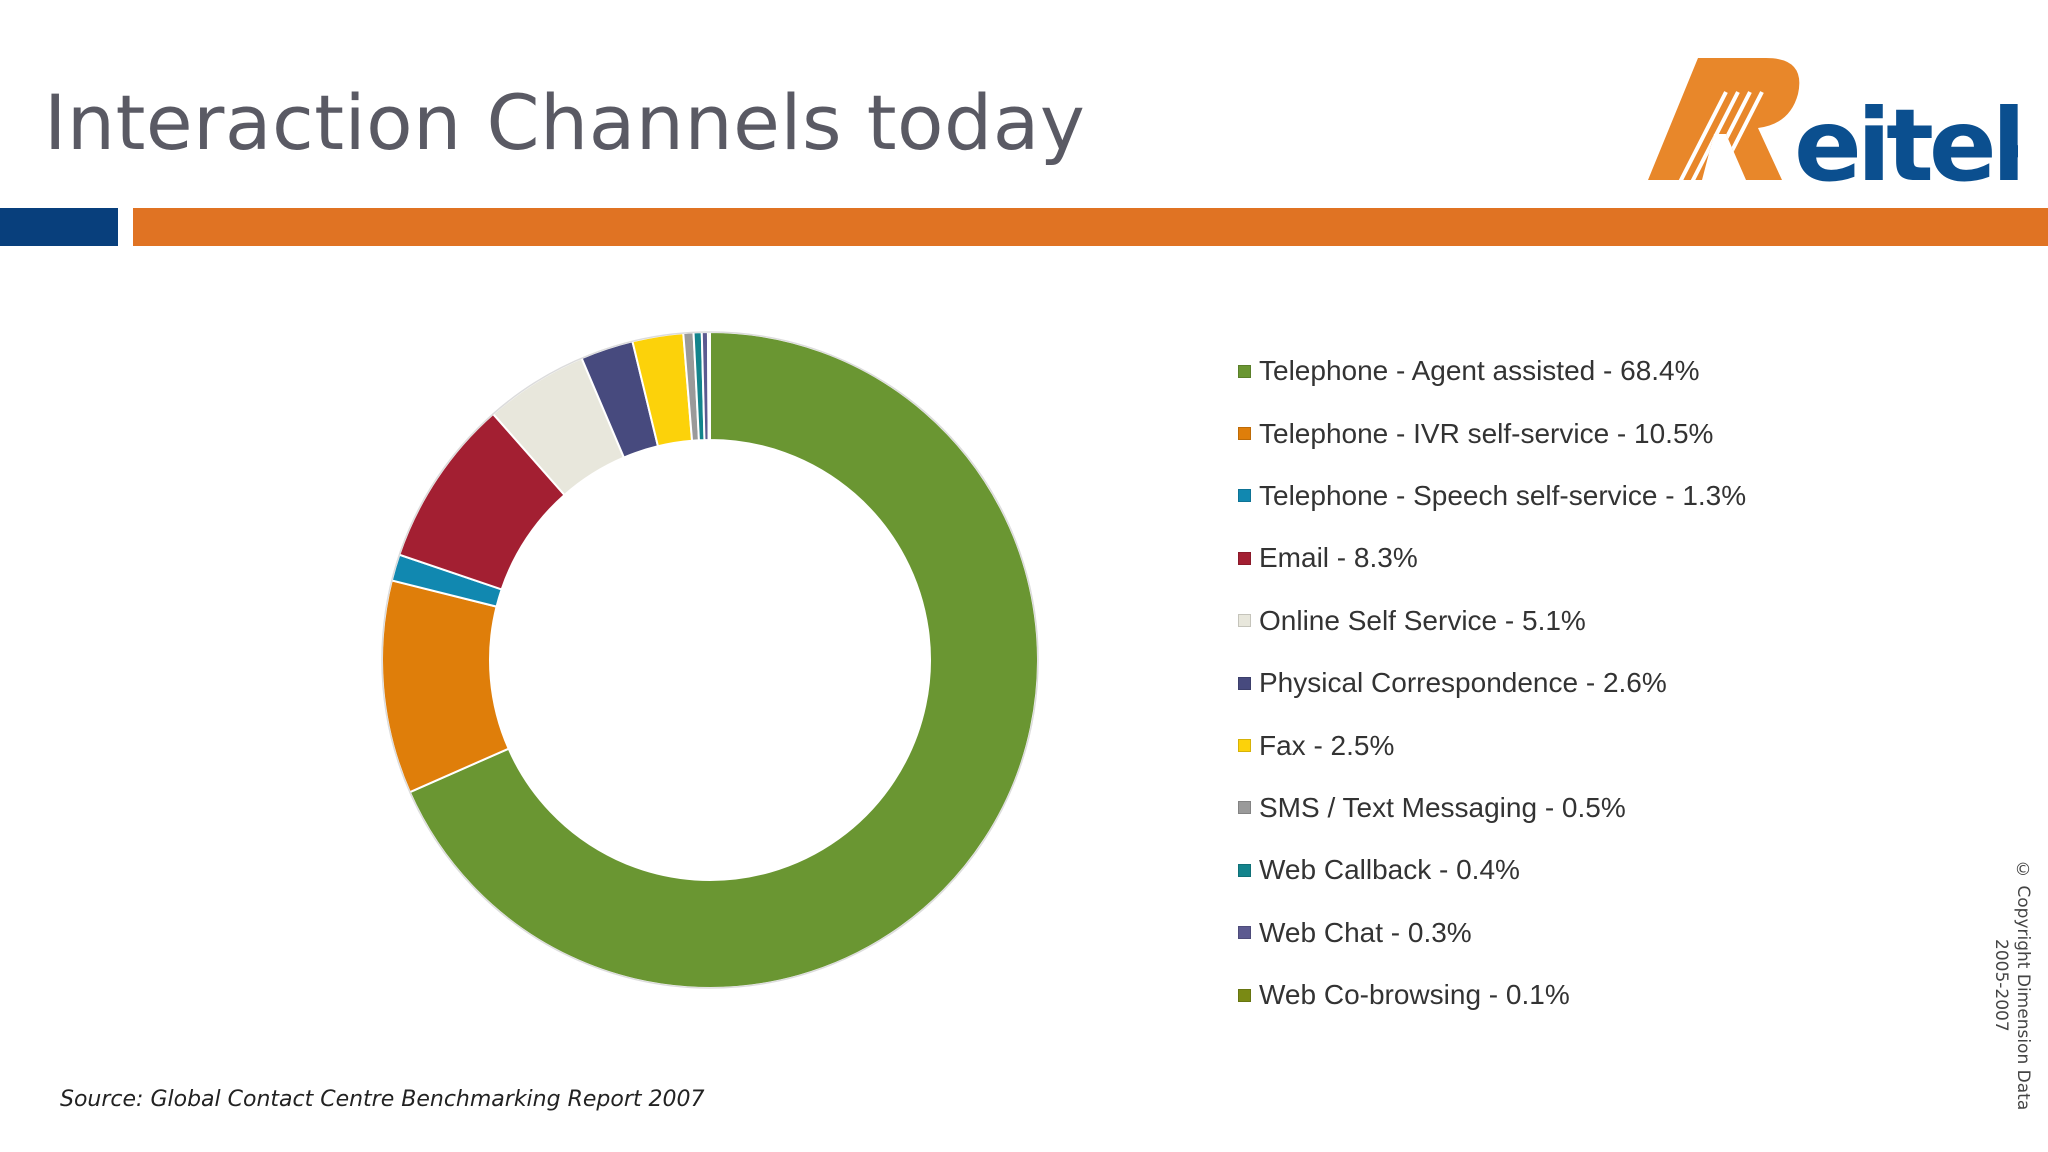 This screenshot has width=2048, height=1152. Describe the element at coordinates (1090, 227) in the screenshot. I see `header-bar-orange` at that location.